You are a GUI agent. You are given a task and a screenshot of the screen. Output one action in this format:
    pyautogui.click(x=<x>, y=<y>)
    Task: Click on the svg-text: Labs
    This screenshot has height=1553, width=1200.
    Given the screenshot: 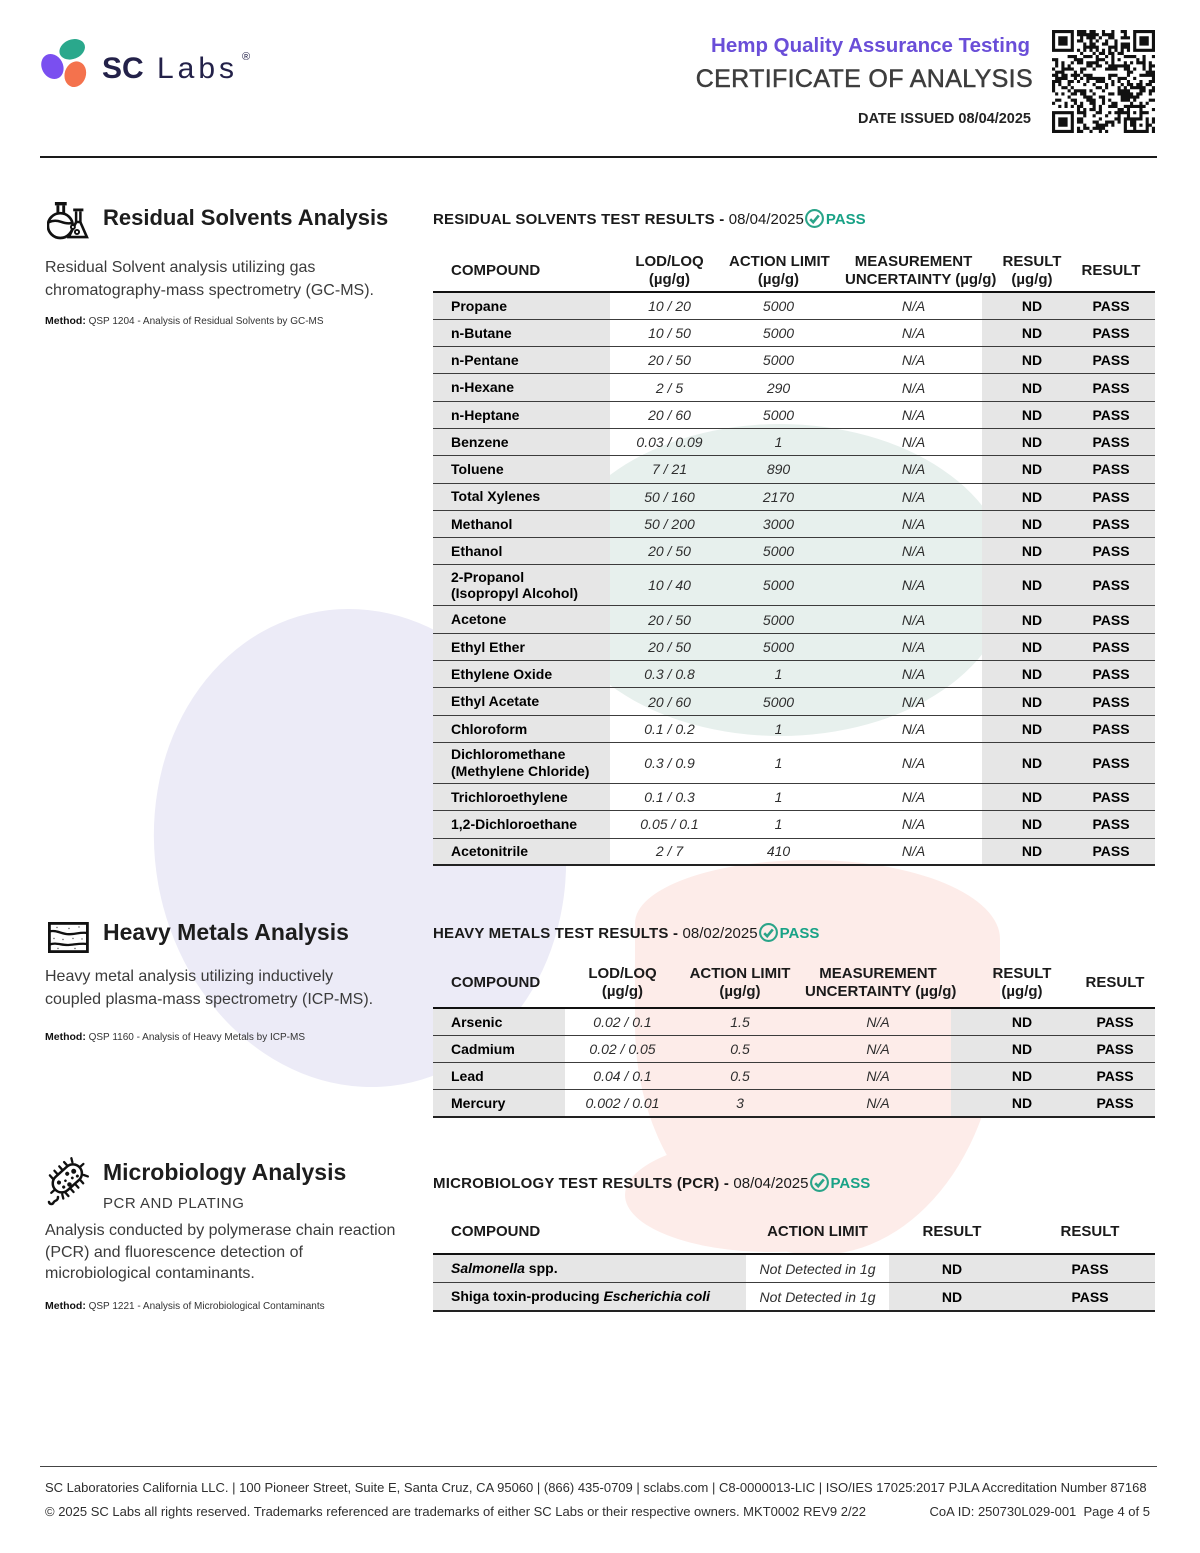 What is the action you would take?
    pyautogui.click(x=197, y=68)
    